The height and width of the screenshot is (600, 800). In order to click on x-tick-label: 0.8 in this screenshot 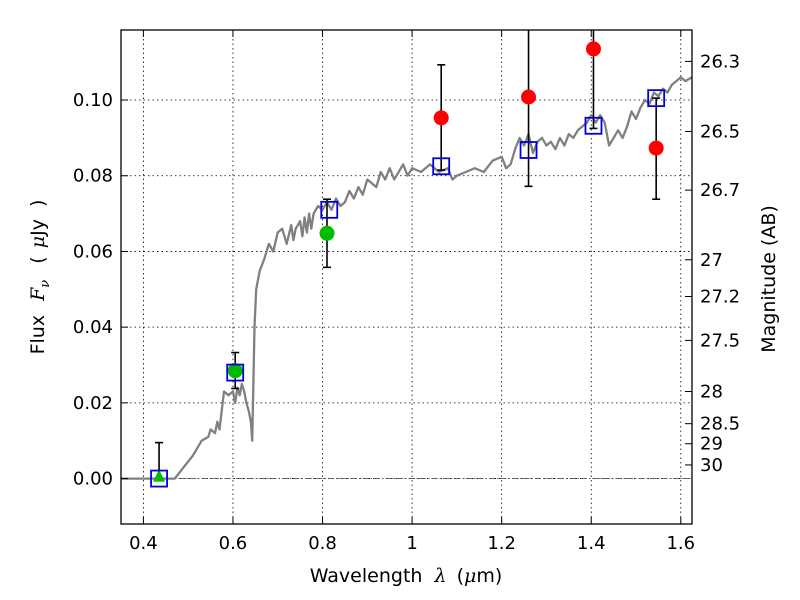, I will do `click(322, 543)`.